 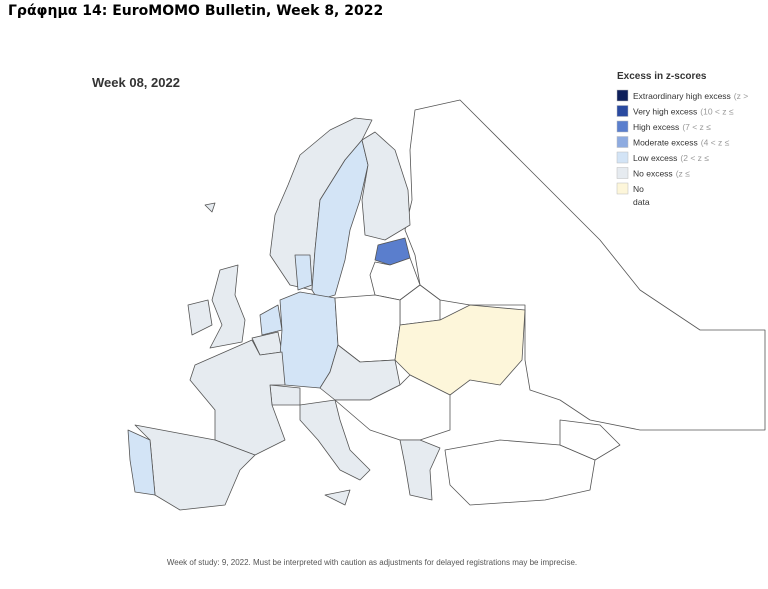 What do you see at coordinates (141, 462) in the screenshot?
I see `portugal` at bounding box center [141, 462].